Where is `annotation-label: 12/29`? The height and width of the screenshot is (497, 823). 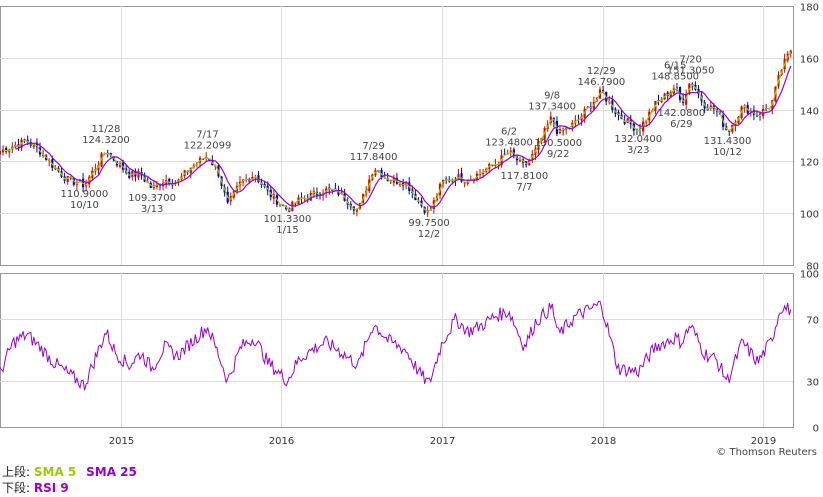 annotation-label: 12/29 is located at coordinates (601, 71).